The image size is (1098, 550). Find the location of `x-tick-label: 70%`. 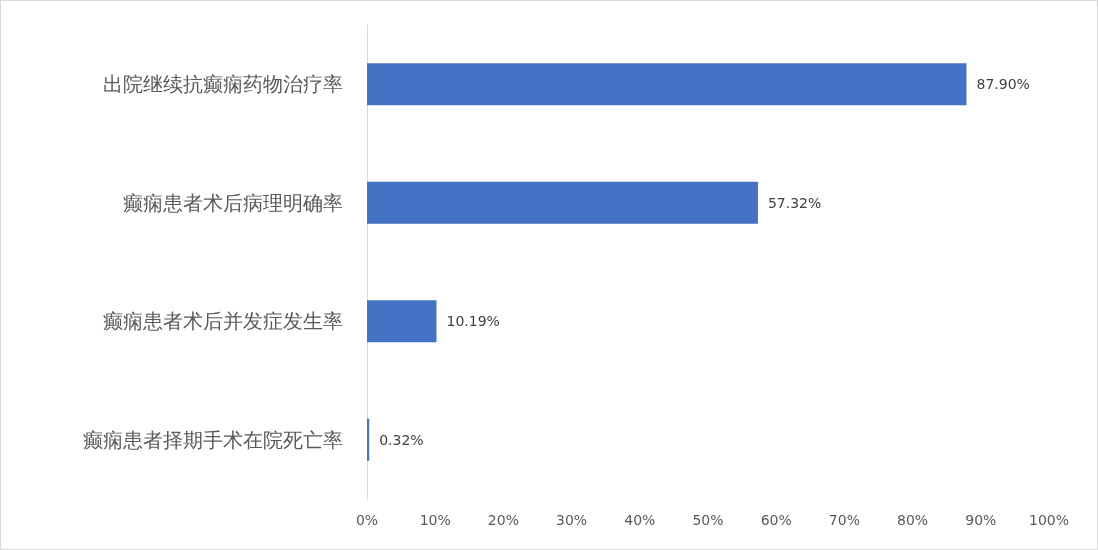

x-tick-label: 70% is located at coordinates (844, 520).